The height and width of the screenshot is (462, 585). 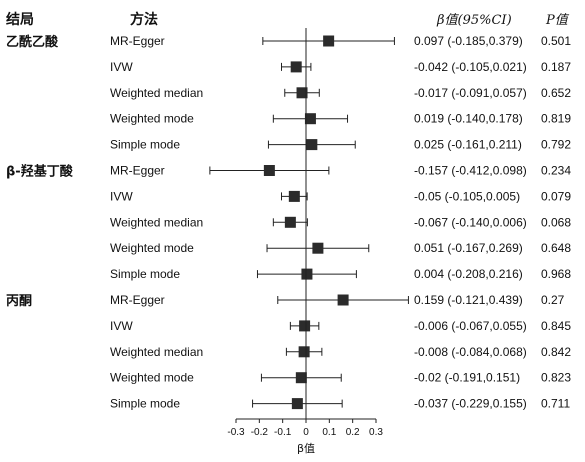 What do you see at coordinates (470, 171) in the screenshot?
I see `beta-ci-value: -0.157 (-0.412,0.098)` at bounding box center [470, 171].